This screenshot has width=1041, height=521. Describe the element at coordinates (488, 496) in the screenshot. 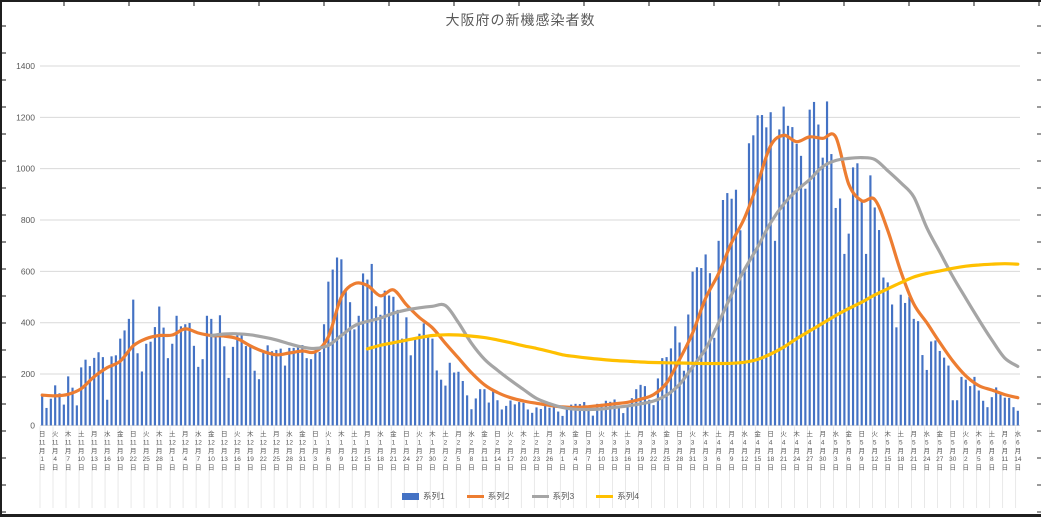

I see `legend-item-series2: 系列2` at that location.